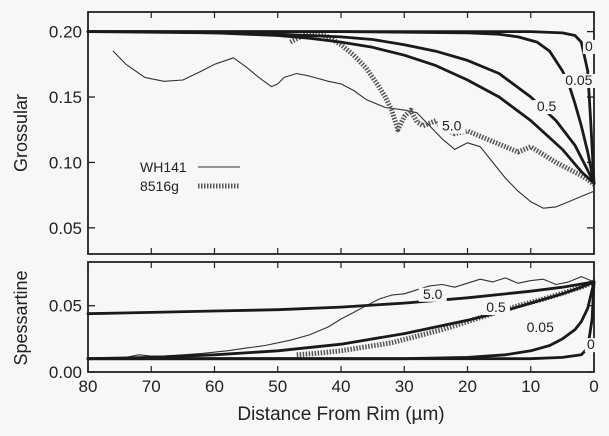  What do you see at coordinates (467, 386) in the screenshot?
I see `x-tick-label: 20` at bounding box center [467, 386].